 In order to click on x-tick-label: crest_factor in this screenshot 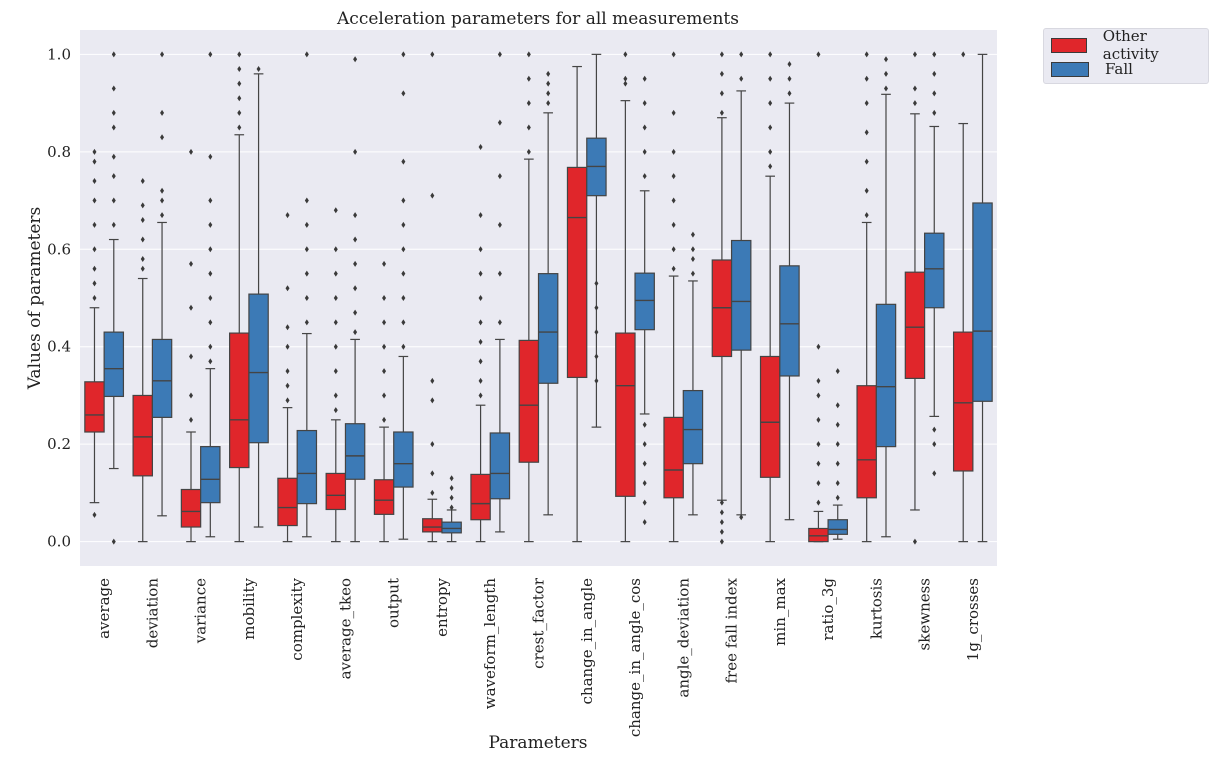, I will do `click(539, 623)`.